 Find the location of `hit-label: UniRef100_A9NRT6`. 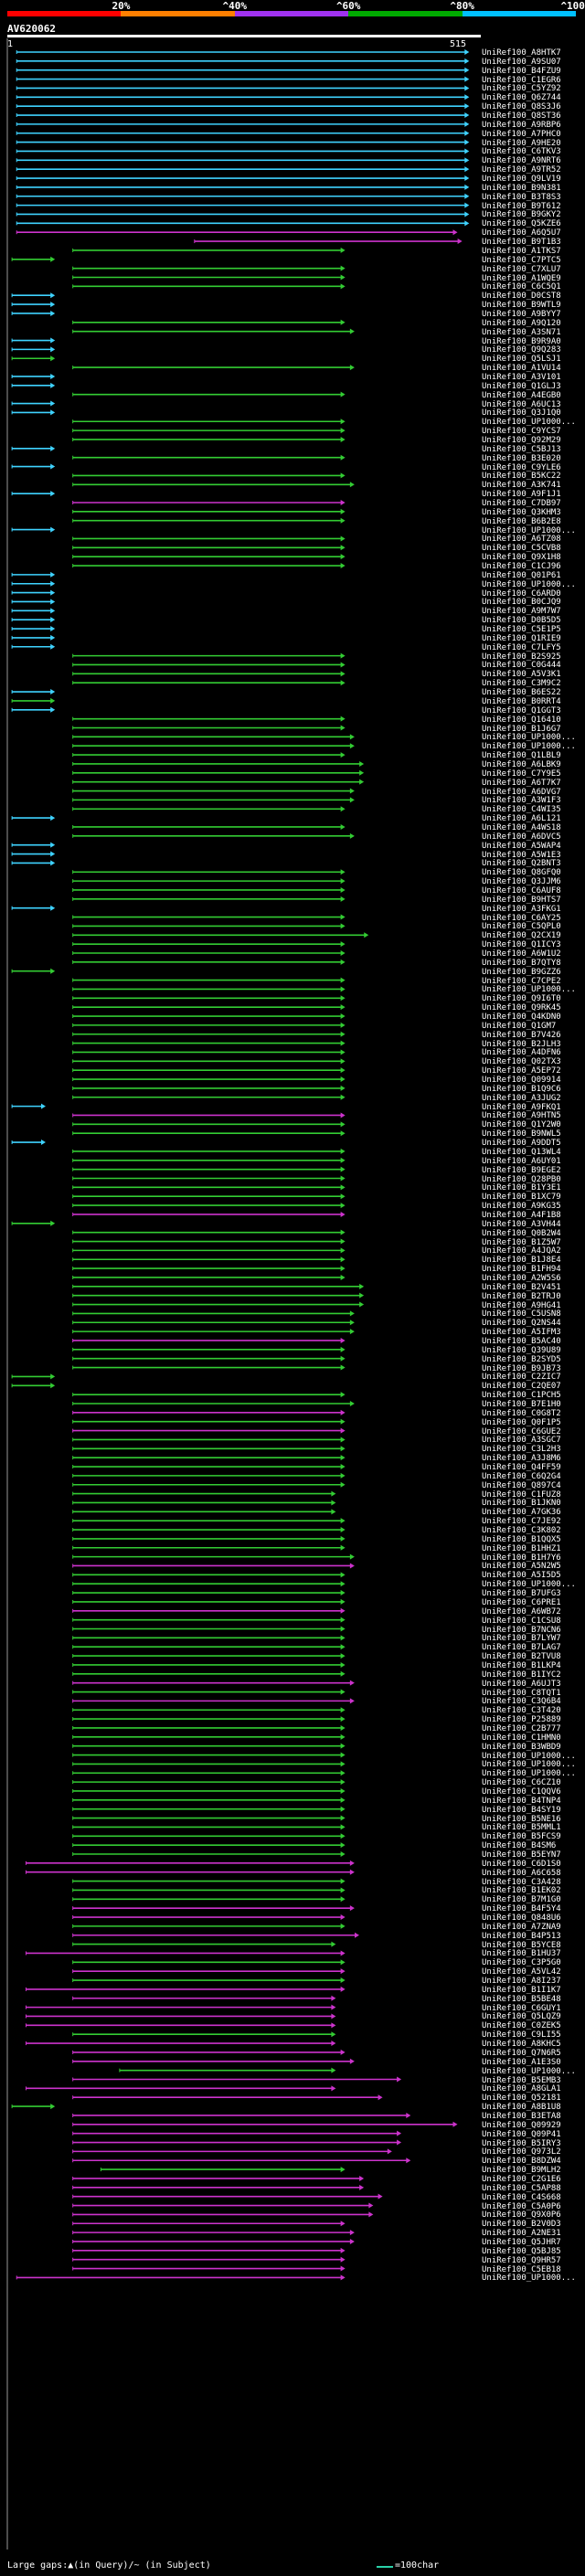

hit-label: UniRef100_A9NRT6 is located at coordinates (521, 161).